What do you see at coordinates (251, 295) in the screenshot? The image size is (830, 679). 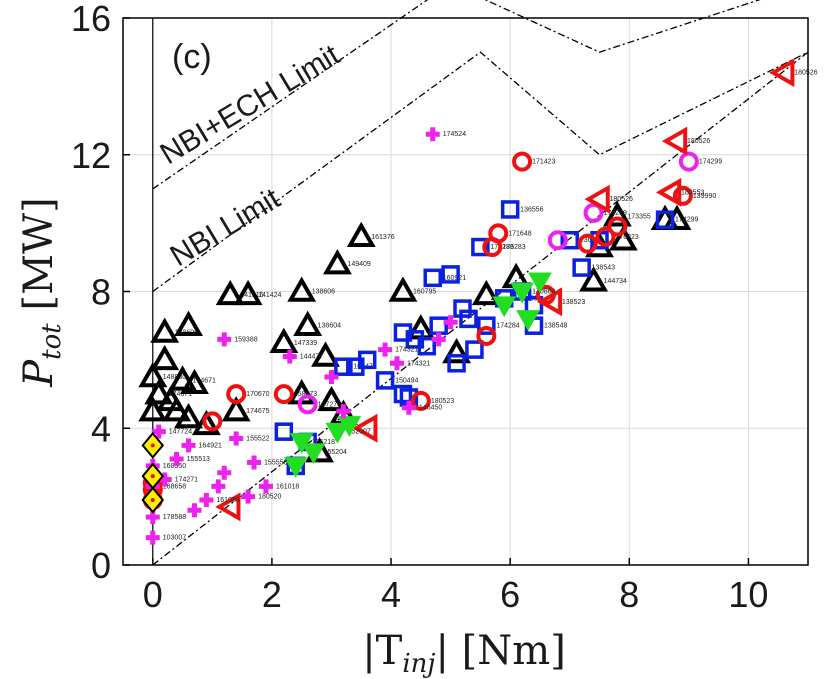 I see `shot-number-label: 141316` at bounding box center [251, 295].